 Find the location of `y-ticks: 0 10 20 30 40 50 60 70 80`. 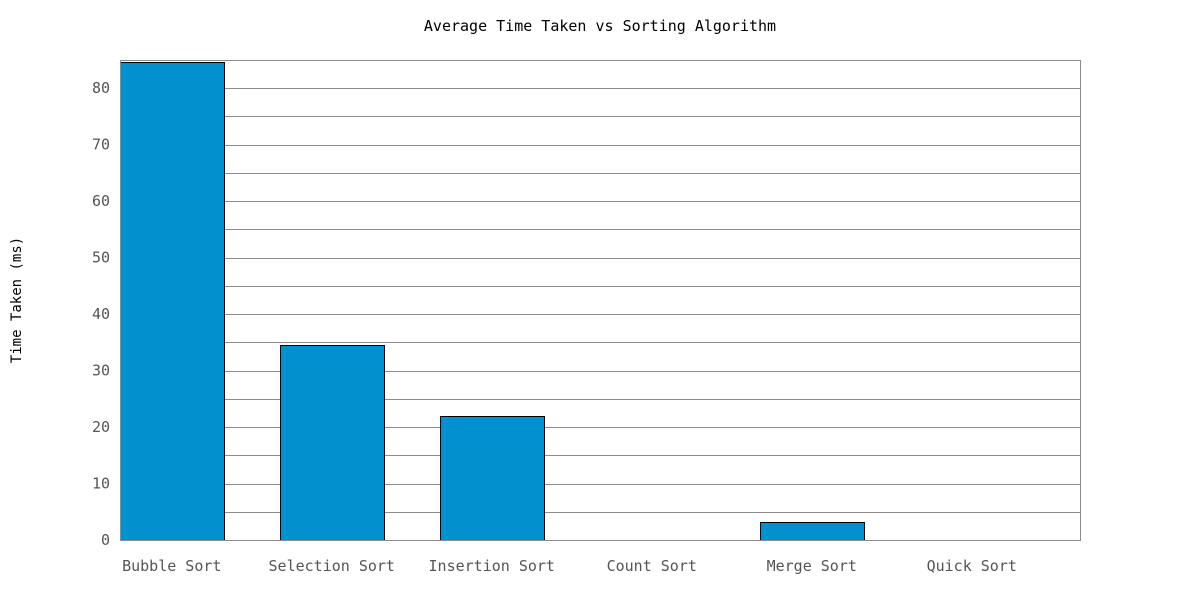

y-ticks: 0 10 20 30 40 50 60 70 80 is located at coordinates (101, 314).